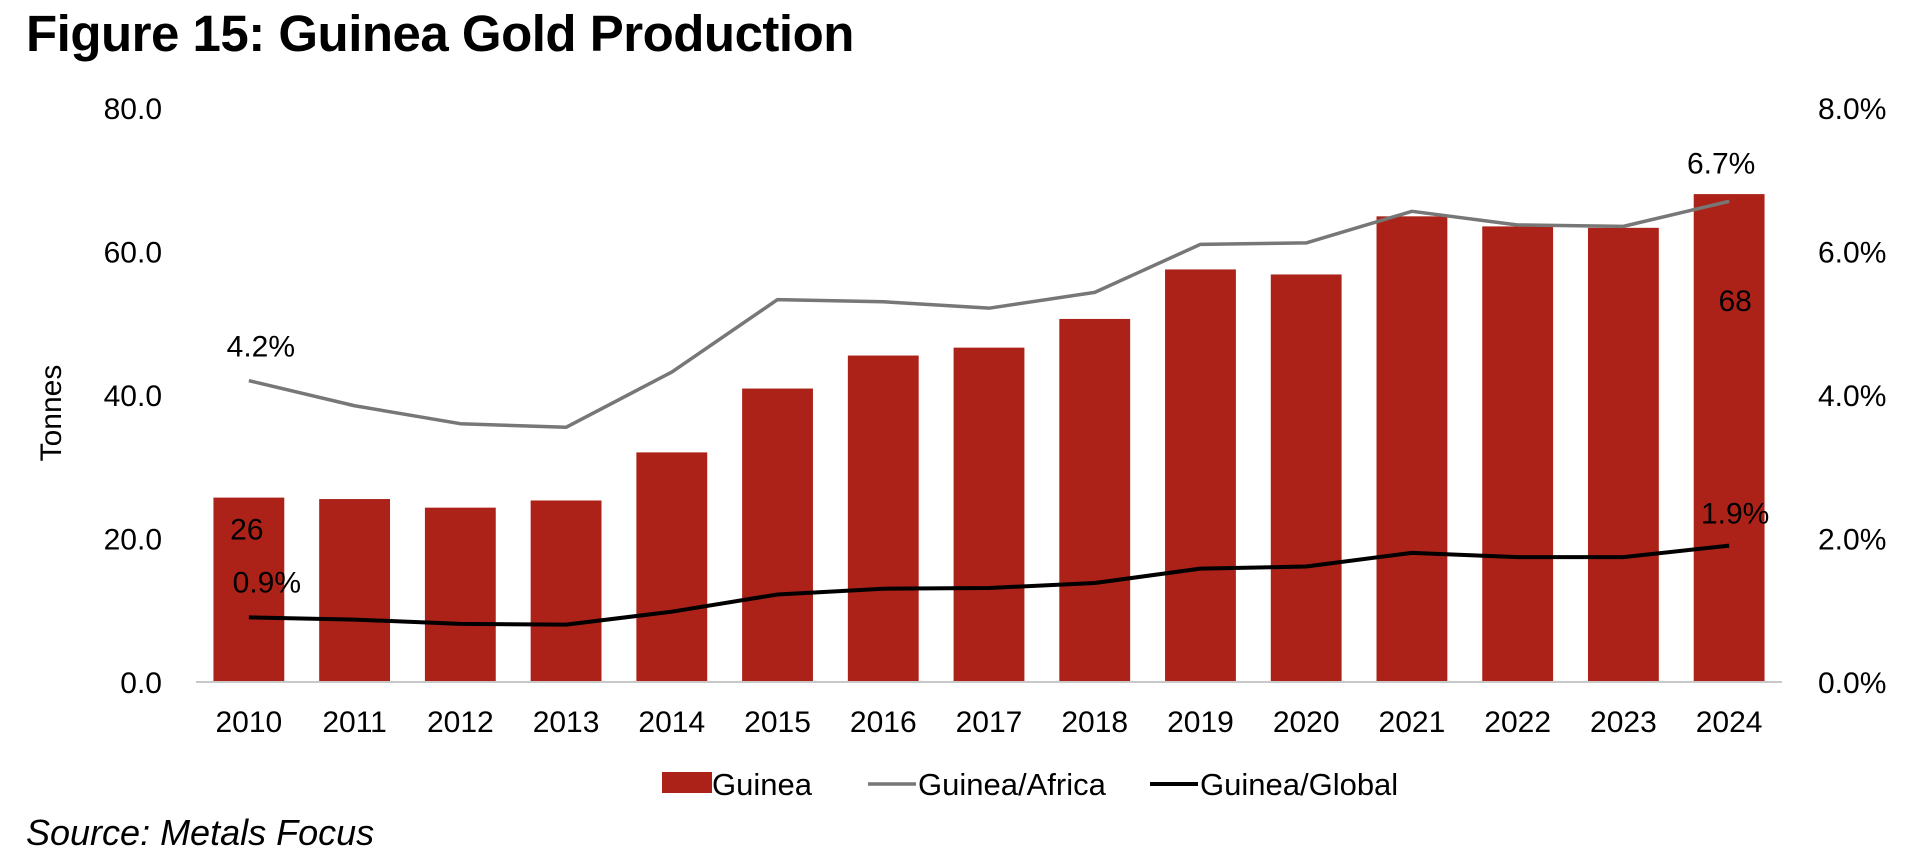 The height and width of the screenshot is (868, 1910). I want to click on y-axis-right-tick-label: 6.0%, so click(1852, 253).